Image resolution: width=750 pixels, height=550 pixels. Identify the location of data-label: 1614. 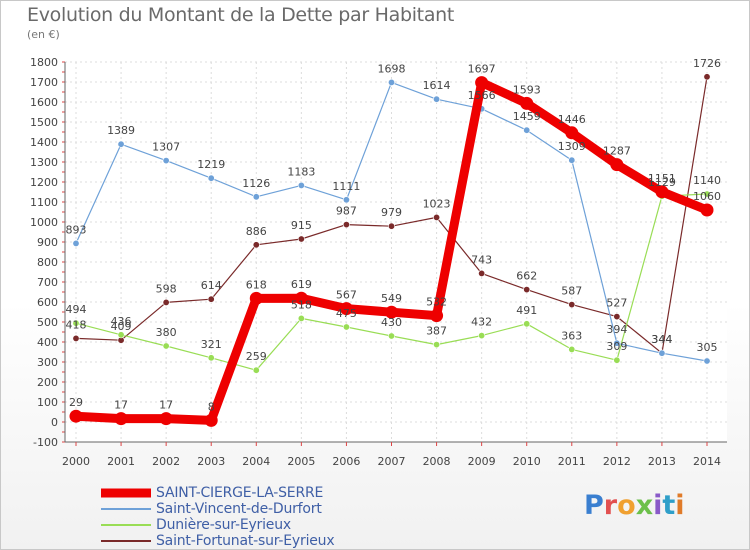
(437, 85).